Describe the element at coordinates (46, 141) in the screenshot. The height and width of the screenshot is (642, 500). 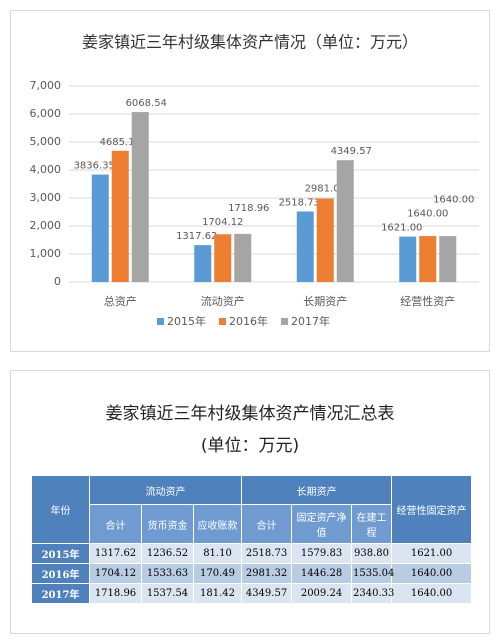
I see `y-tick-label: 5,000` at that location.